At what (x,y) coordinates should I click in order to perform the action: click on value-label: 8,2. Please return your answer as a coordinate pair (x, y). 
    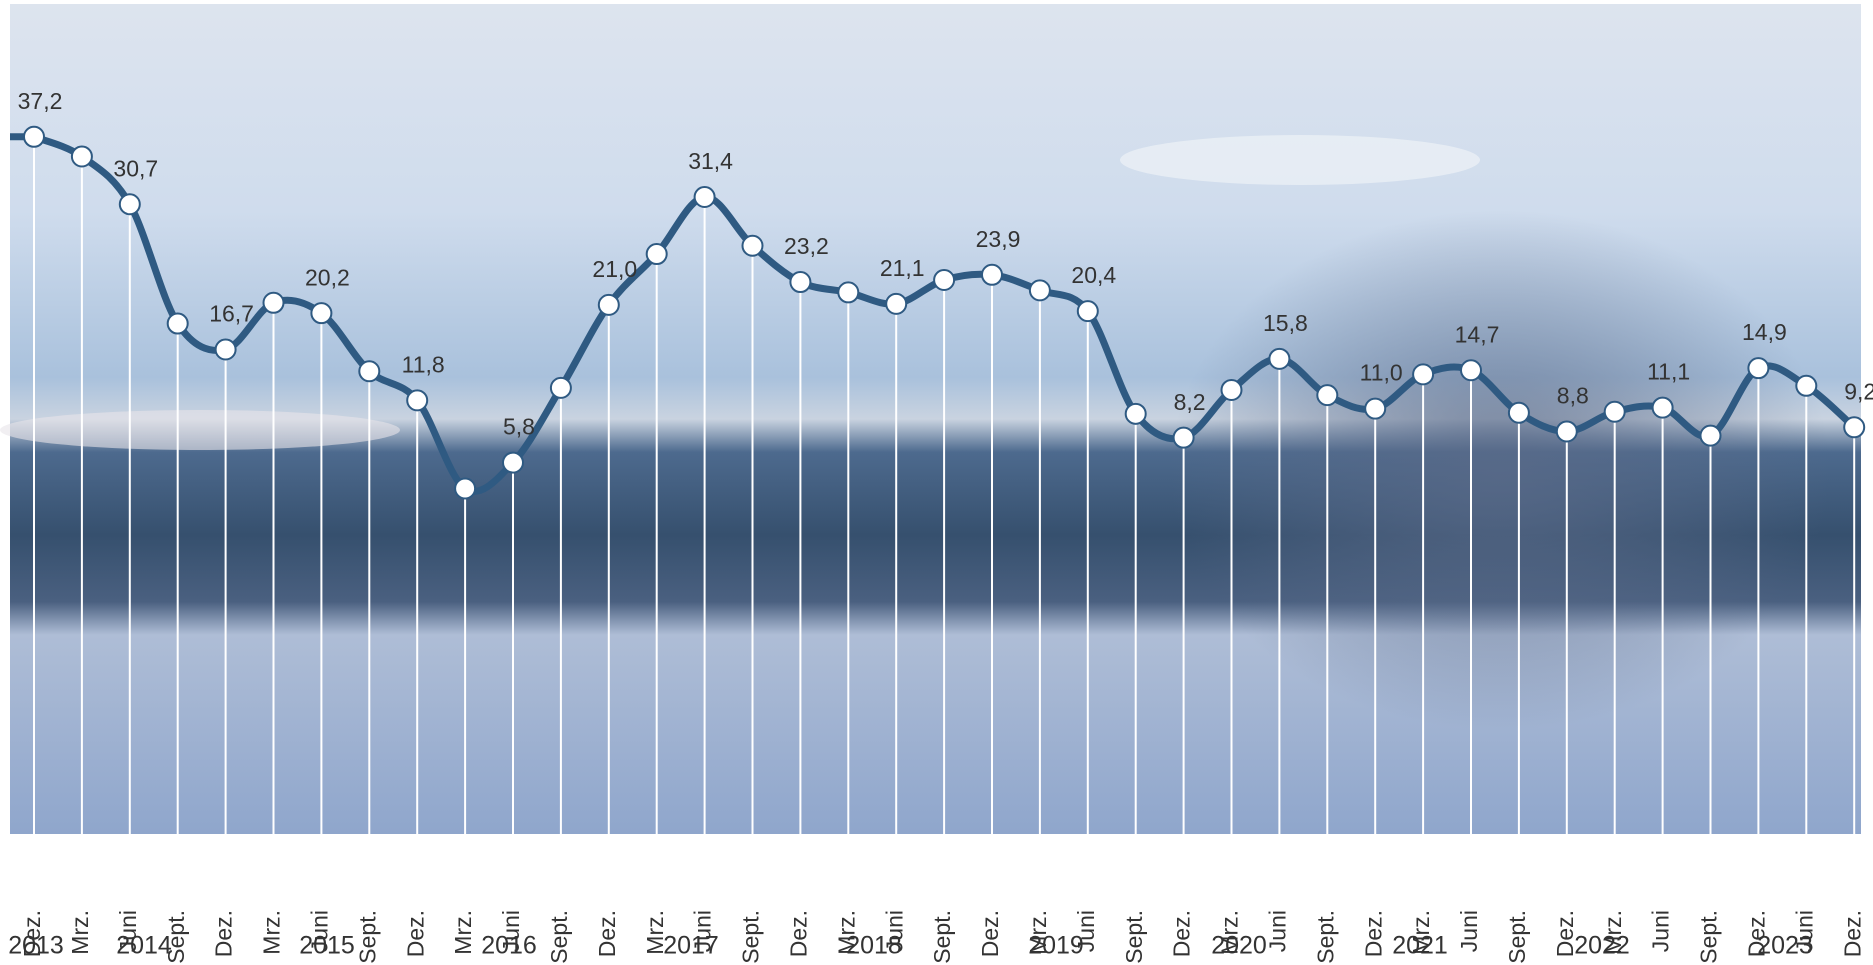
    Looking at the image, I should click on (1190, 402).